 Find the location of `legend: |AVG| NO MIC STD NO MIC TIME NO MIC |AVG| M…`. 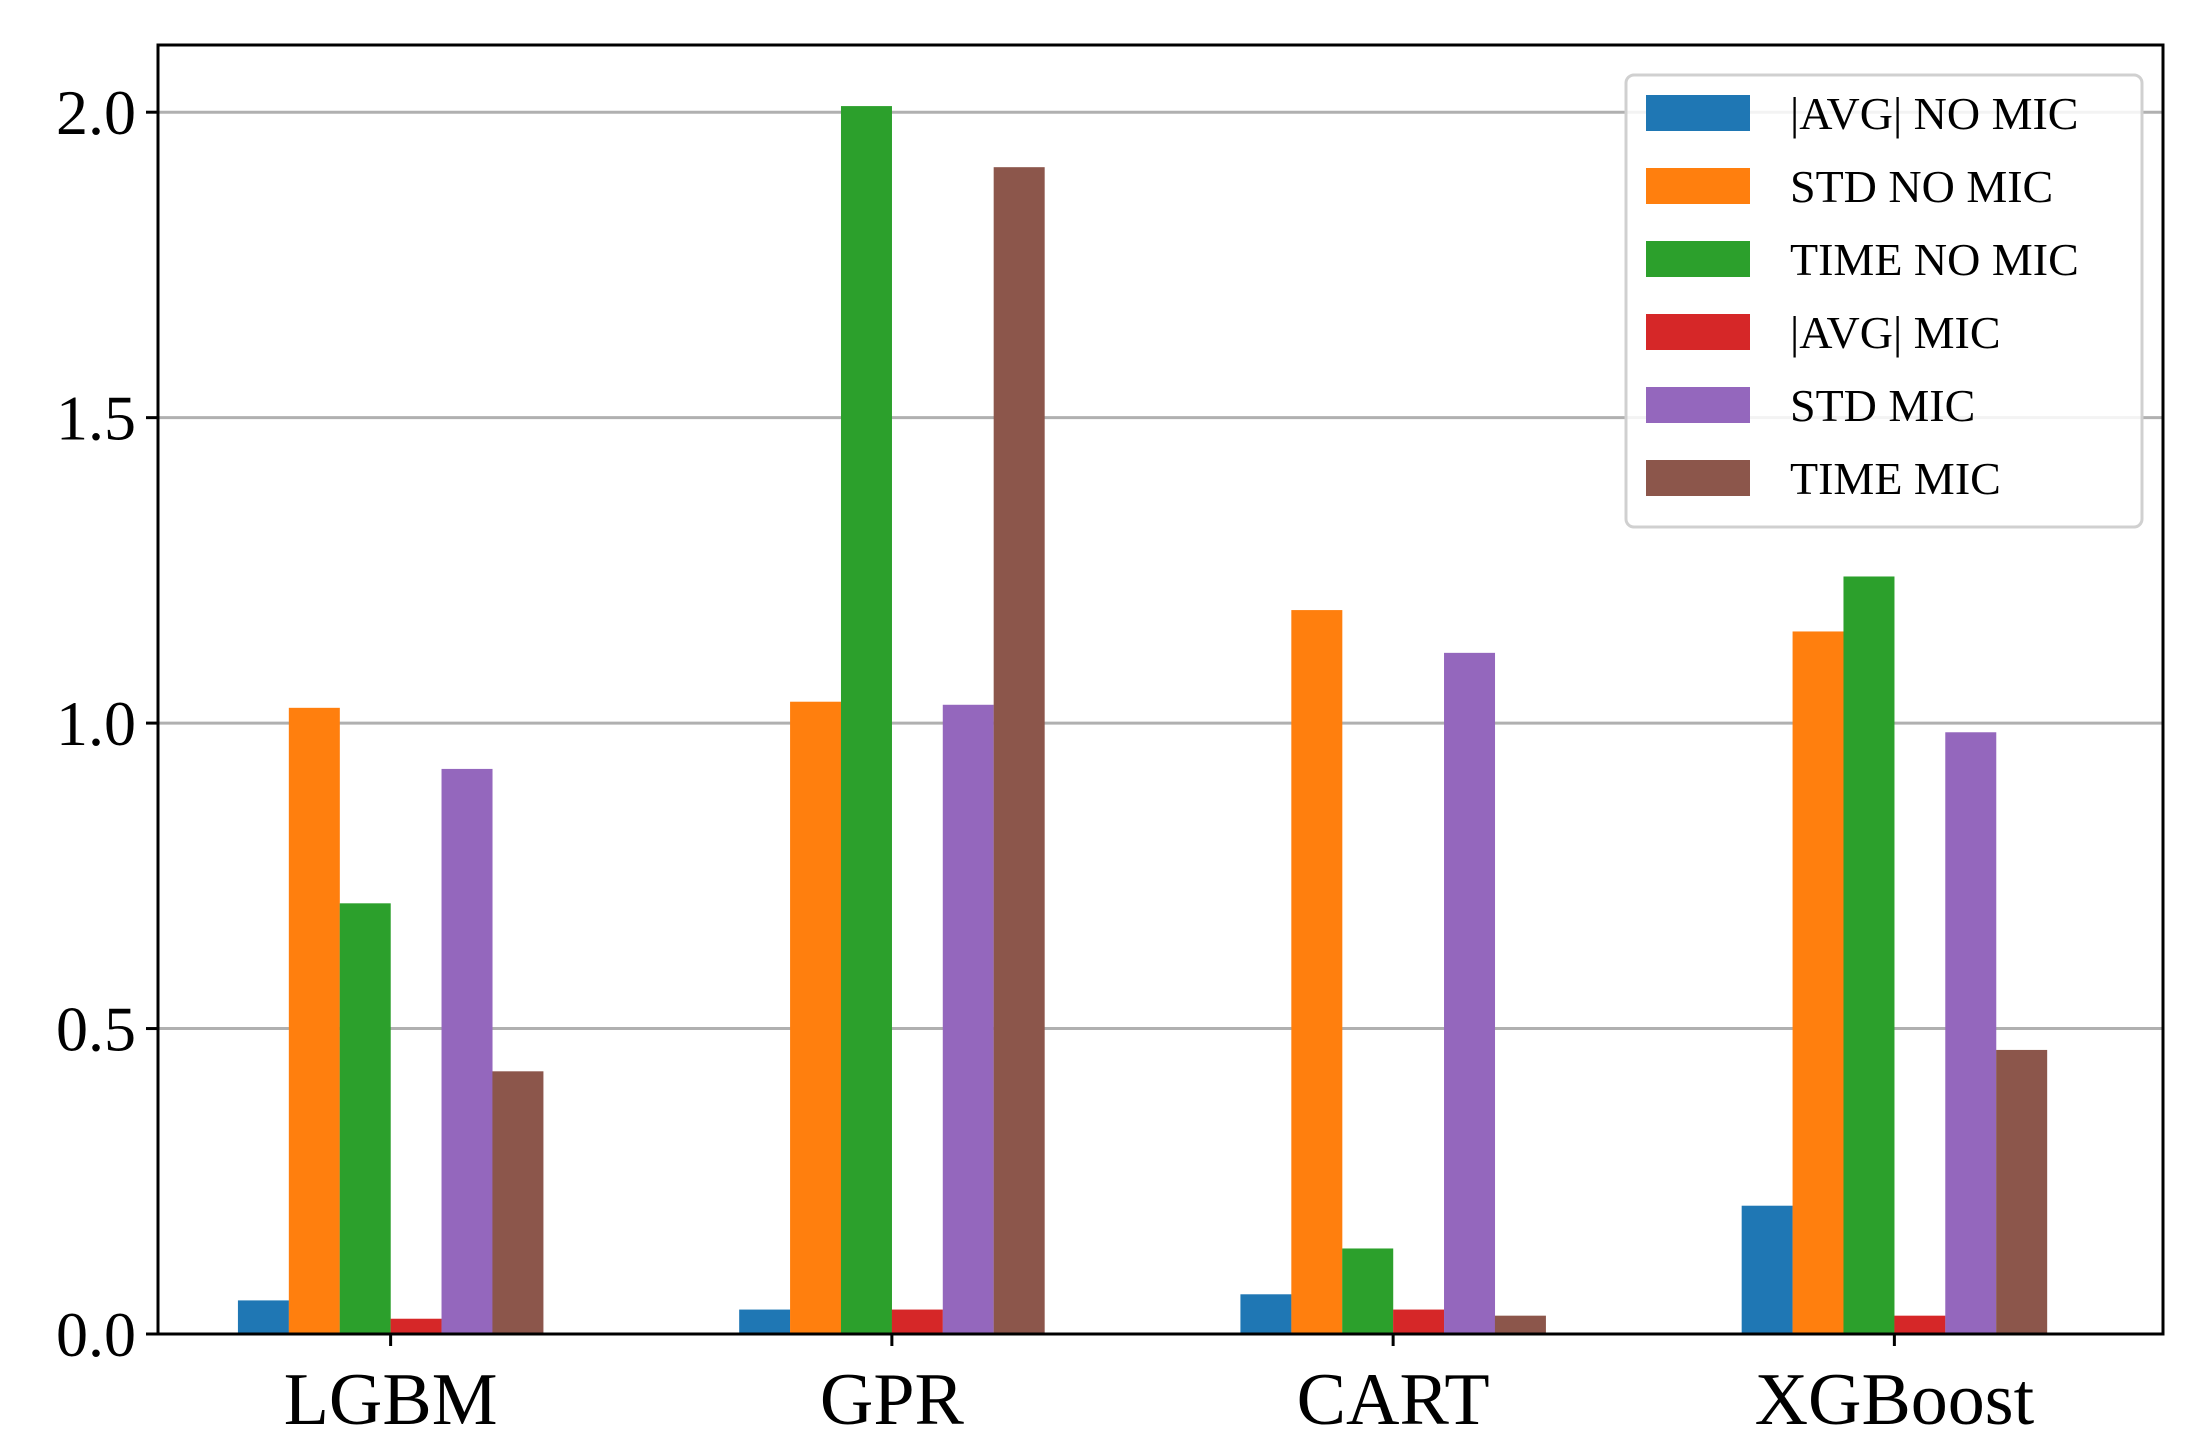

legend: |AVG| NO MIC STD NO MIC TIME NO MIC |AVG| M… is located at coordinates (1884, 301).